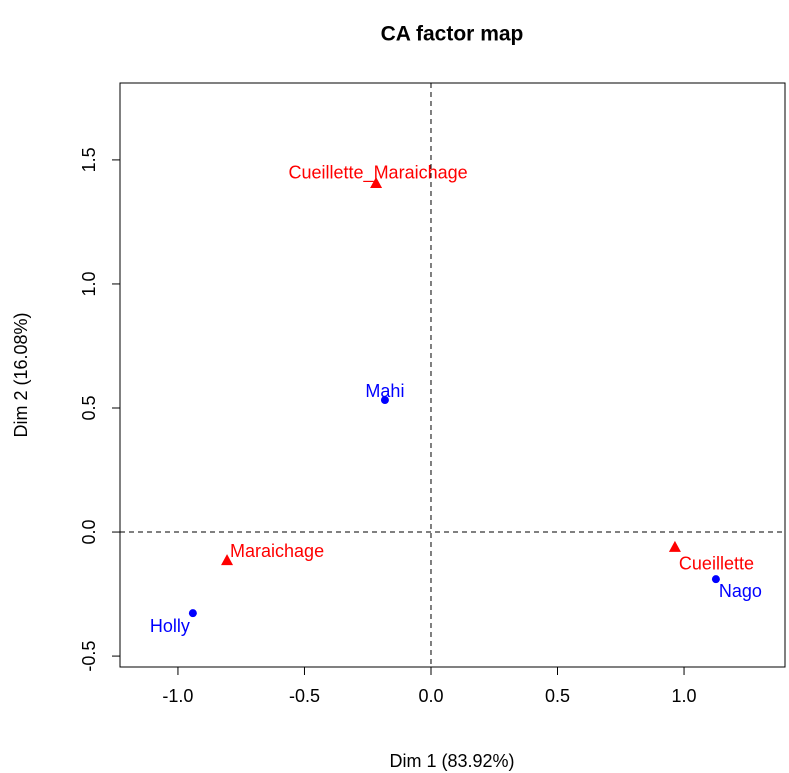 The height and width of the screenshot is (773, 789). Describe the element at coordinates (451, 761) in the screenshot. I see `x-axis-label: Dim 1 (83.92%)` at that location.